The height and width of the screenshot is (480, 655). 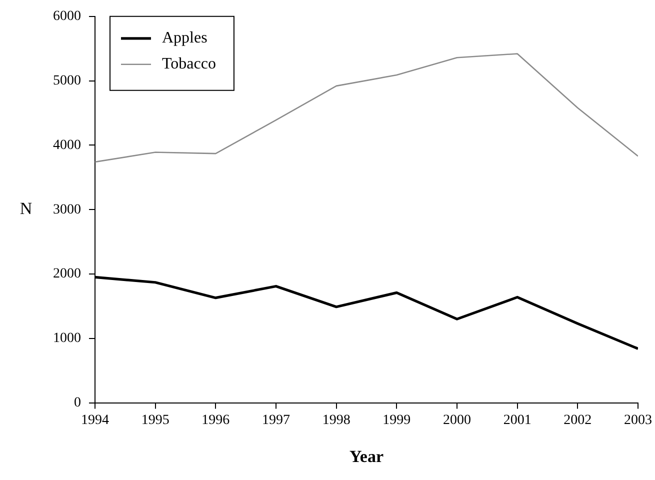 I want to click on x-tick-label: 1999, so click(x=396, y=420).